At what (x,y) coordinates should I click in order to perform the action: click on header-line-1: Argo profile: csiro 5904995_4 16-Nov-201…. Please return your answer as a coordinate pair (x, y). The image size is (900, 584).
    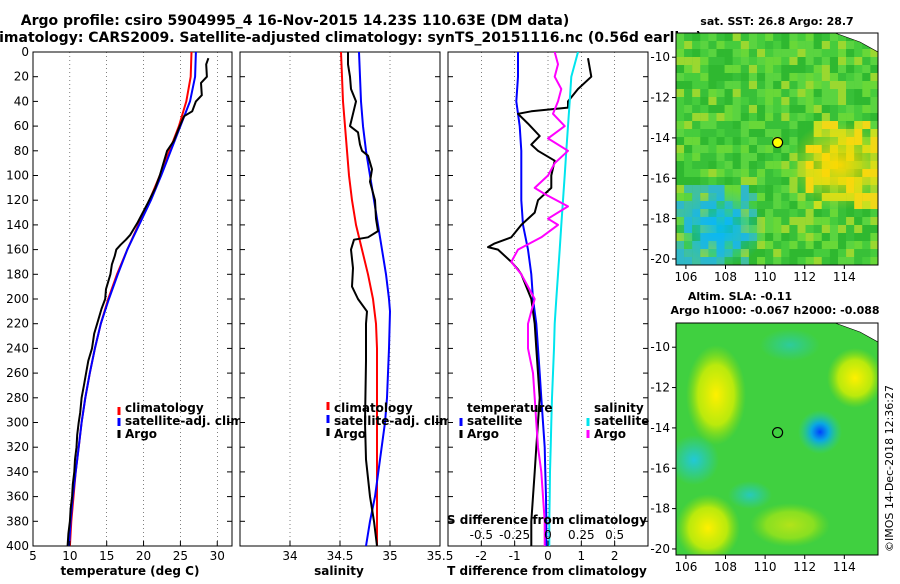
    Looking at the image, I should click on (295, 21).